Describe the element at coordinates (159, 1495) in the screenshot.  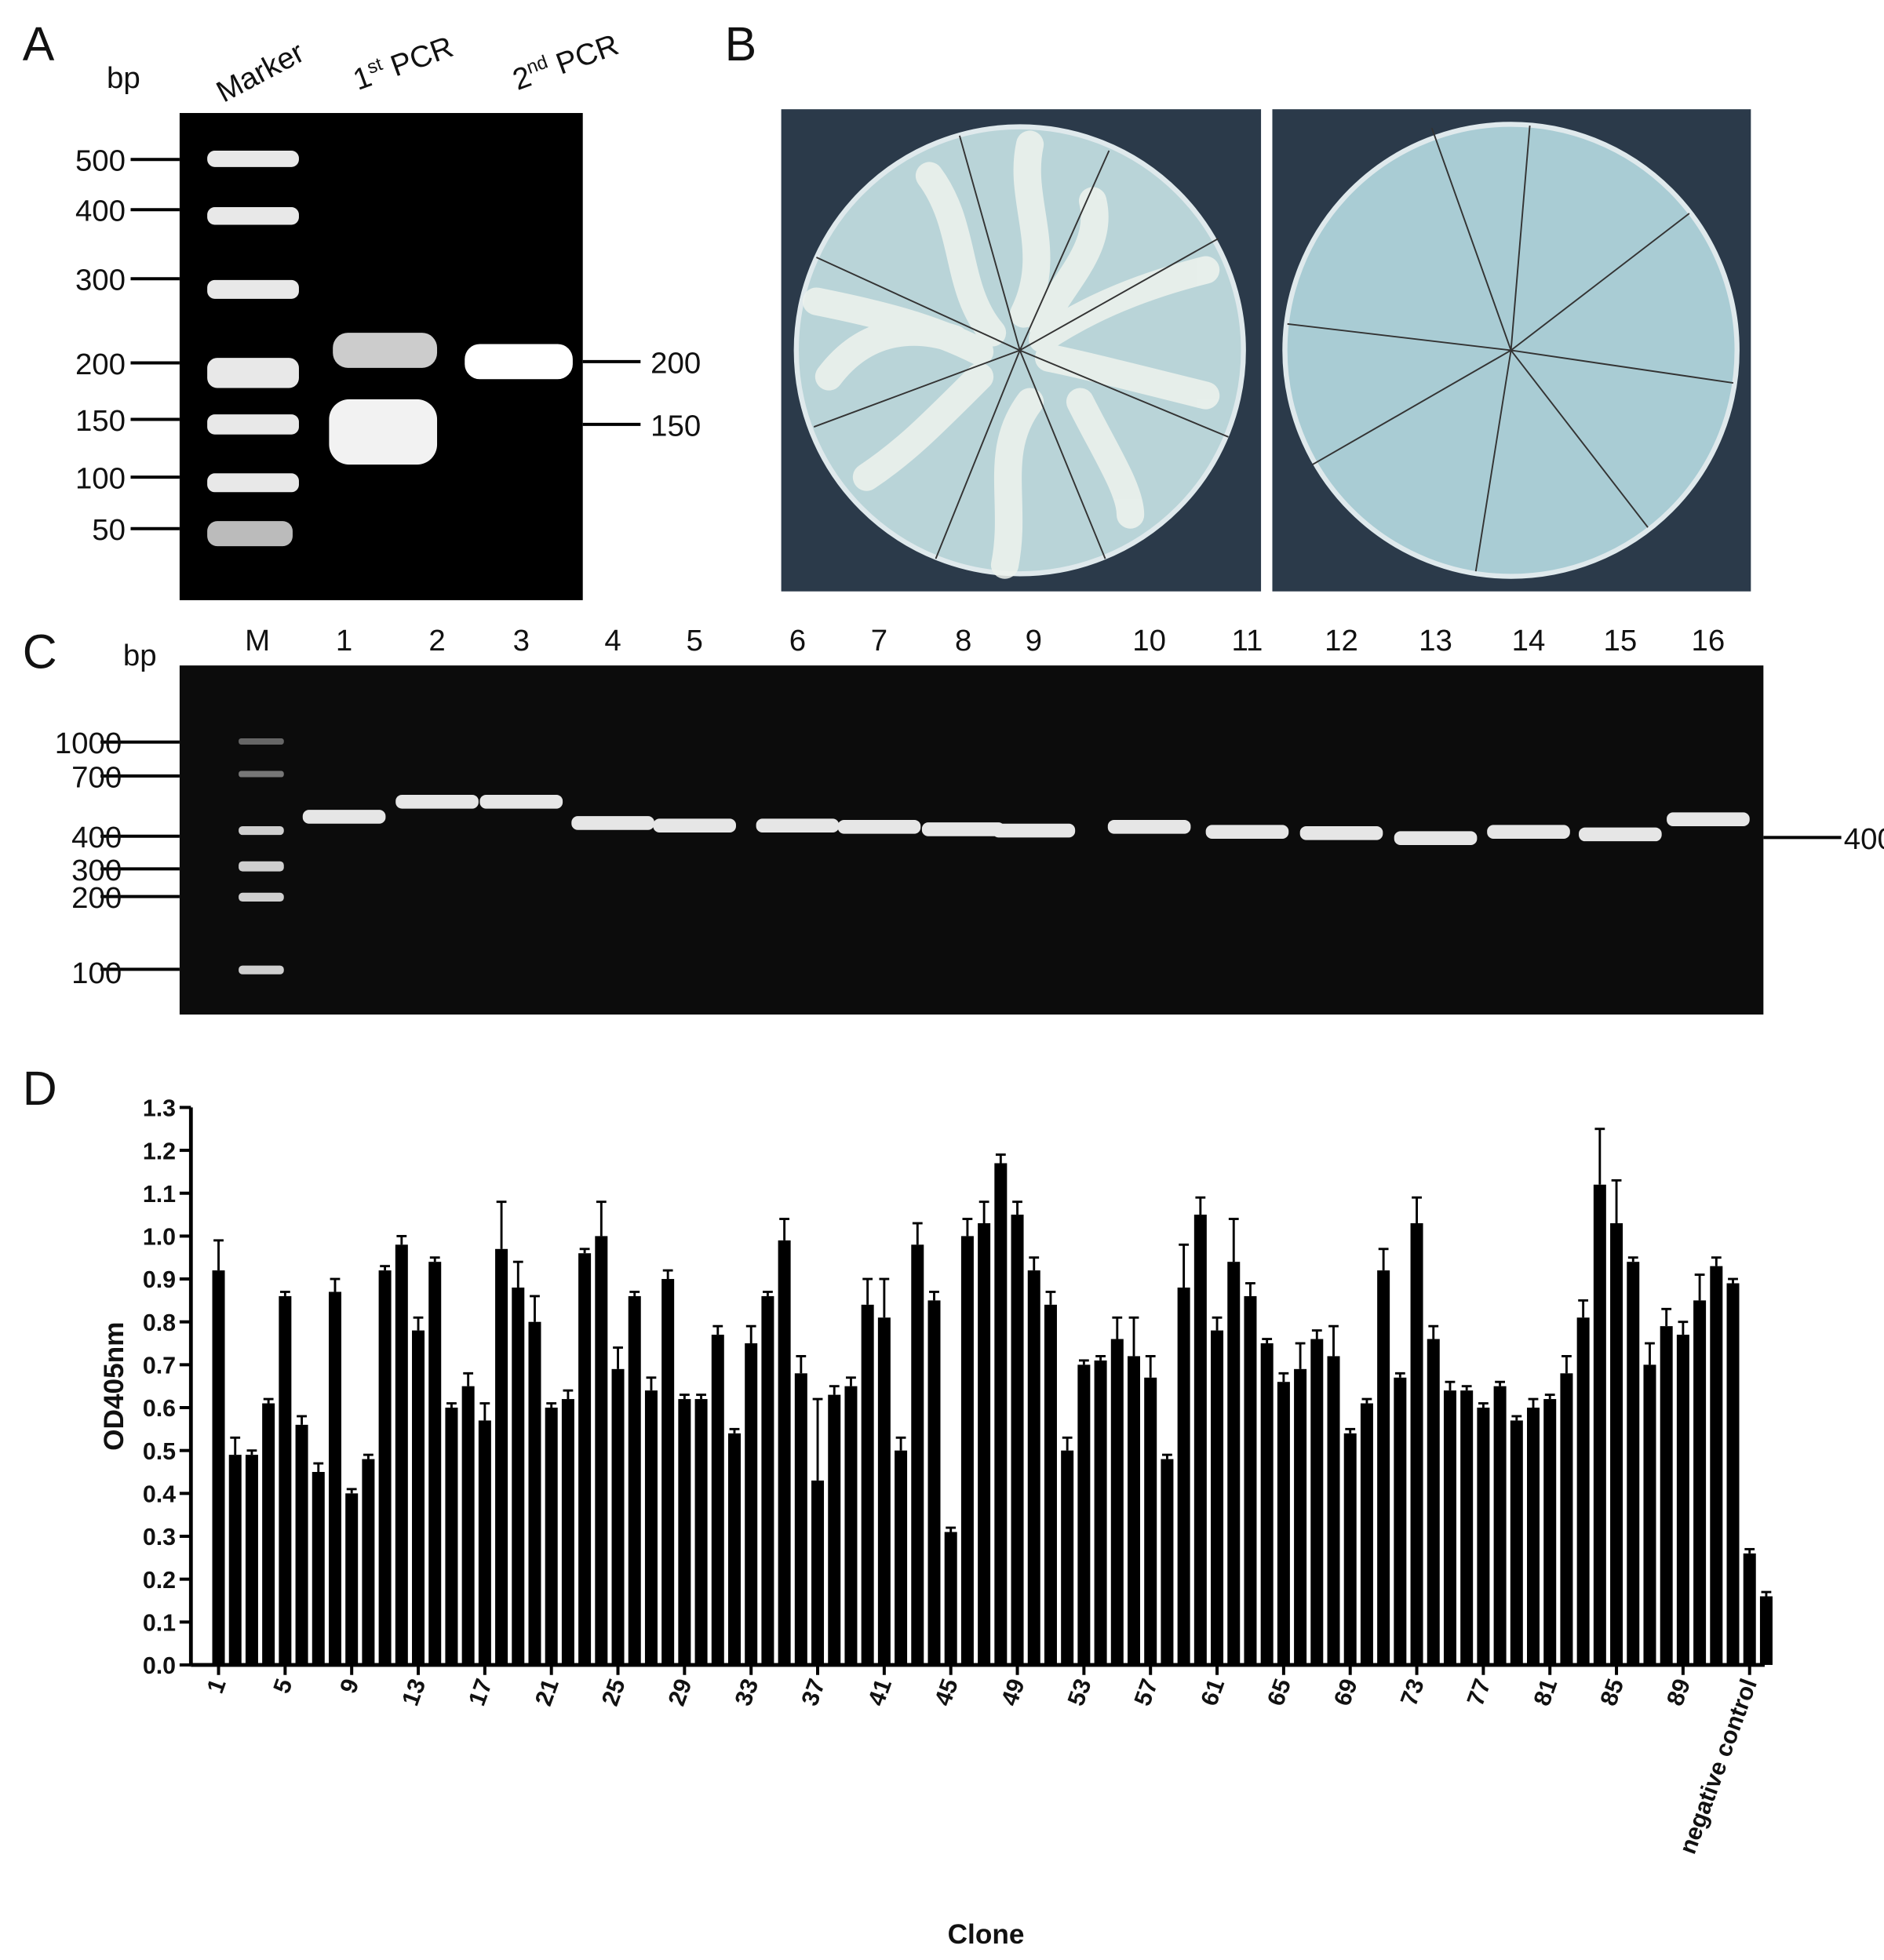
I see `y-tick-label: 0.4` at that location.